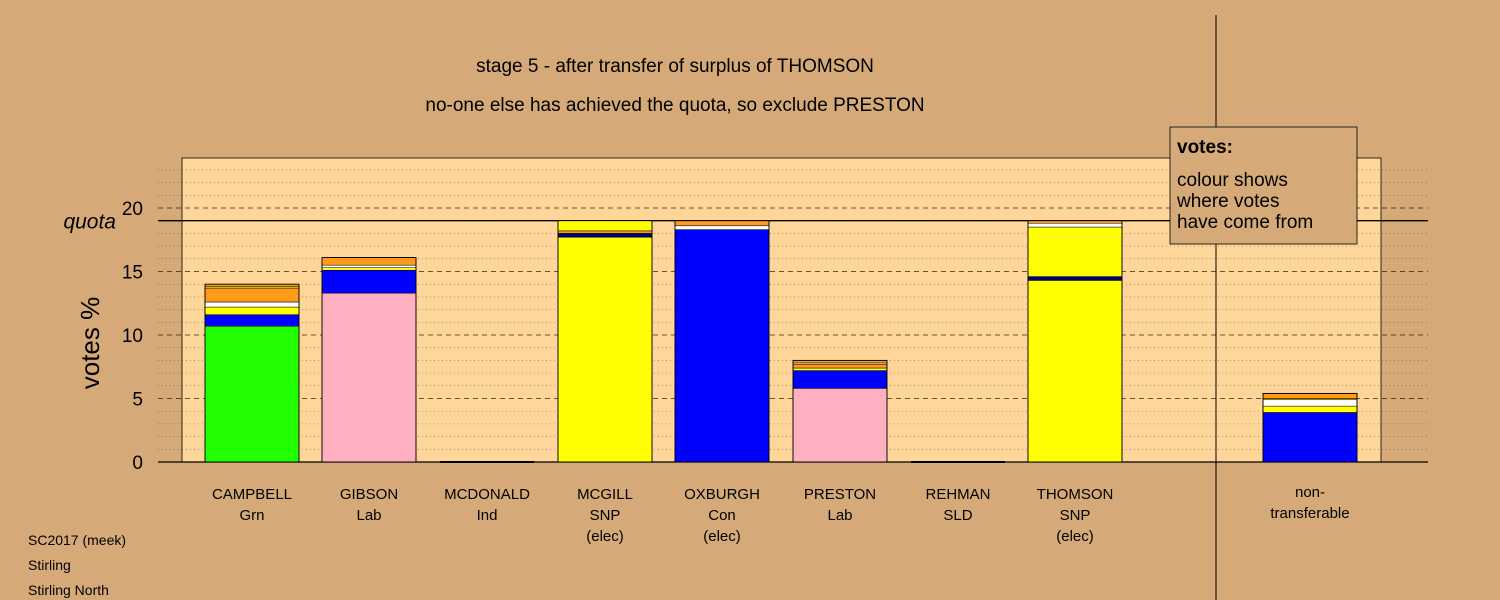  I want to click on bar-preston, so click(840, 411).